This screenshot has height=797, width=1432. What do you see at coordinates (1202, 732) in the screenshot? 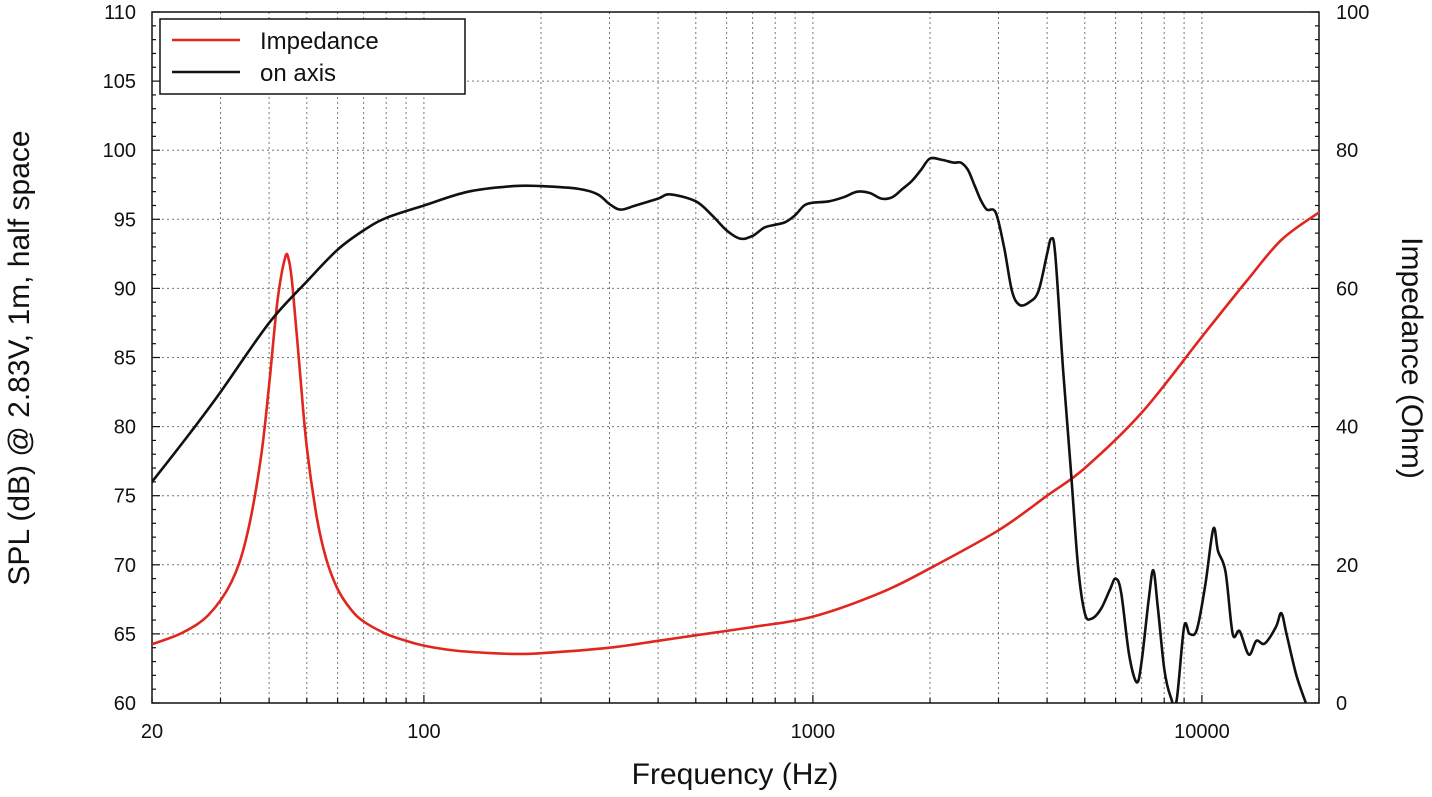
I see `x-tick-label: 10000` at bounding box center [1202, 732].